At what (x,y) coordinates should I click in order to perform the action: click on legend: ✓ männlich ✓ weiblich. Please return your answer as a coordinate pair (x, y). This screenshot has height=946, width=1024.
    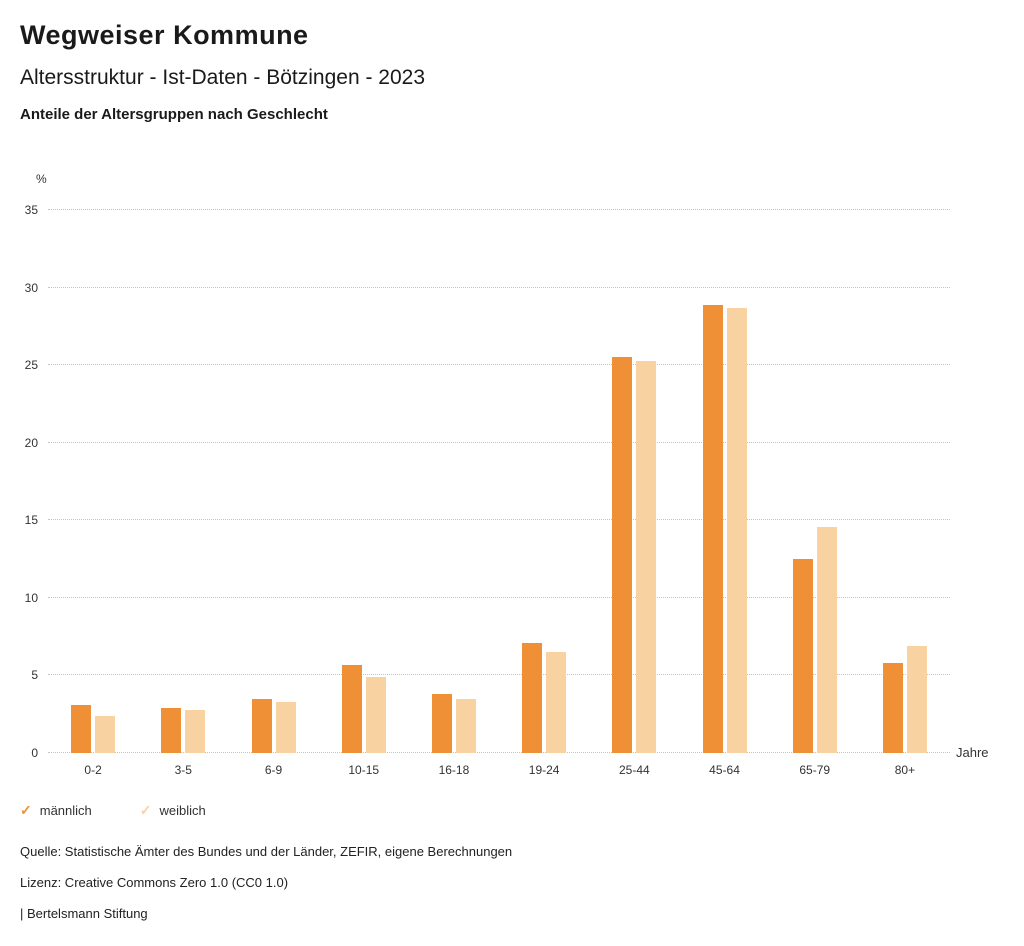
    Looking at the image, I should click on (113, 810).